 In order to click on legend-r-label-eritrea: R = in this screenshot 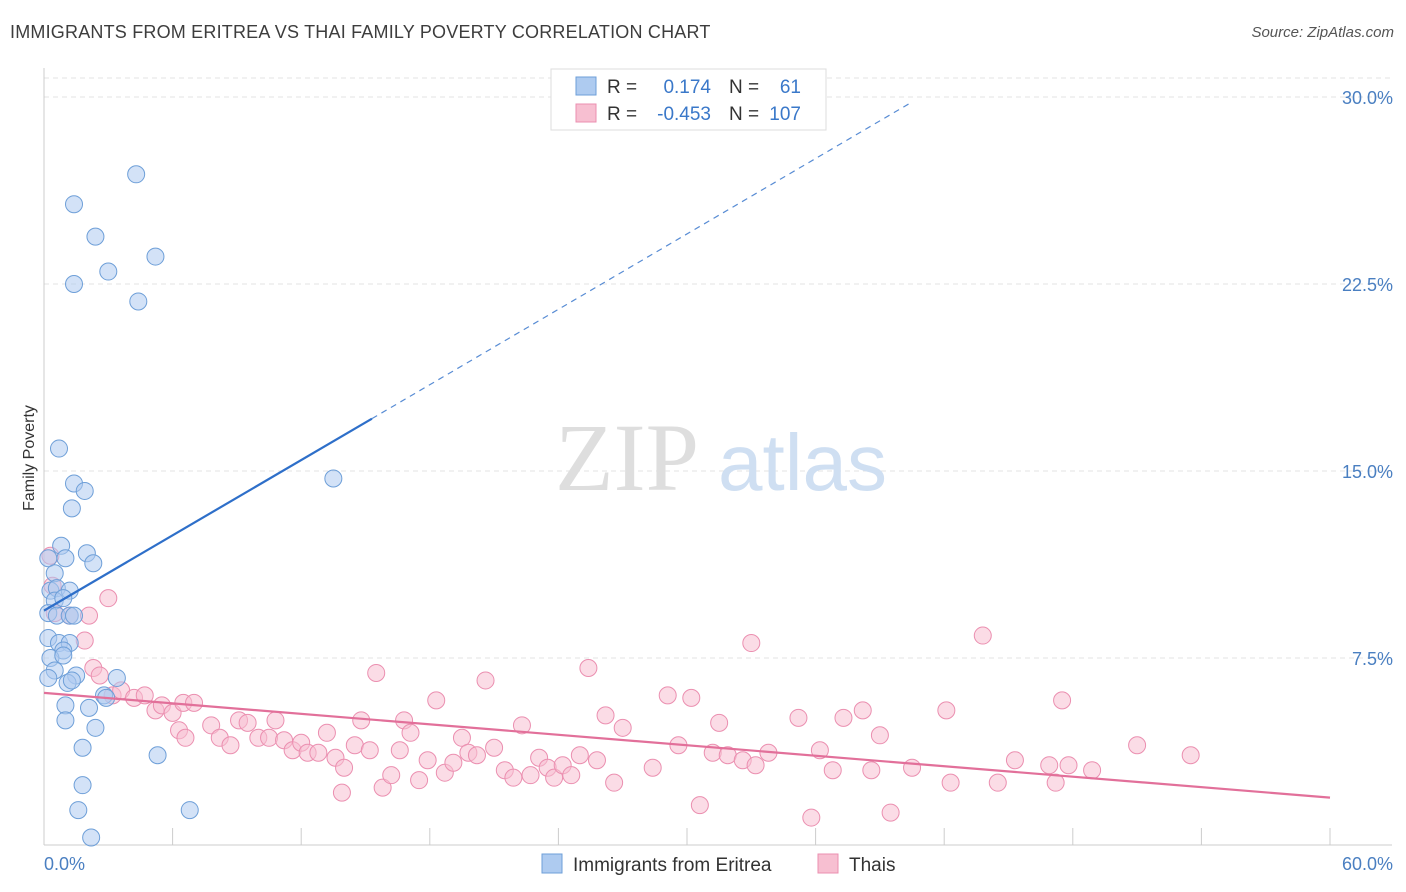, I will do `click(622, 87)`.